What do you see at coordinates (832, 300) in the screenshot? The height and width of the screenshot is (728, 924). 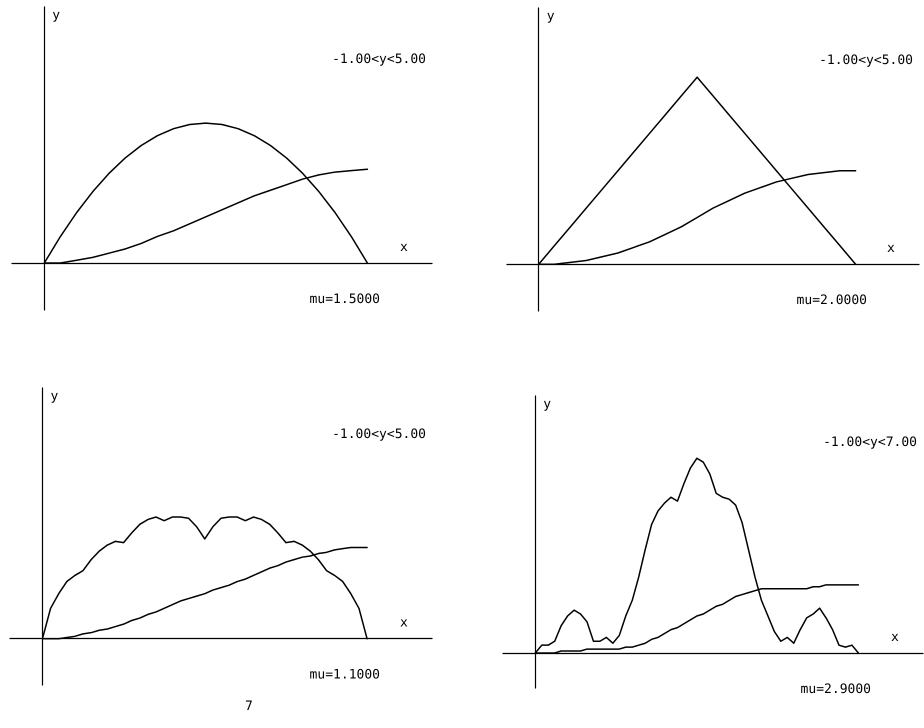 I see `text: mu=2.0000` at bounding box center [832, 300].